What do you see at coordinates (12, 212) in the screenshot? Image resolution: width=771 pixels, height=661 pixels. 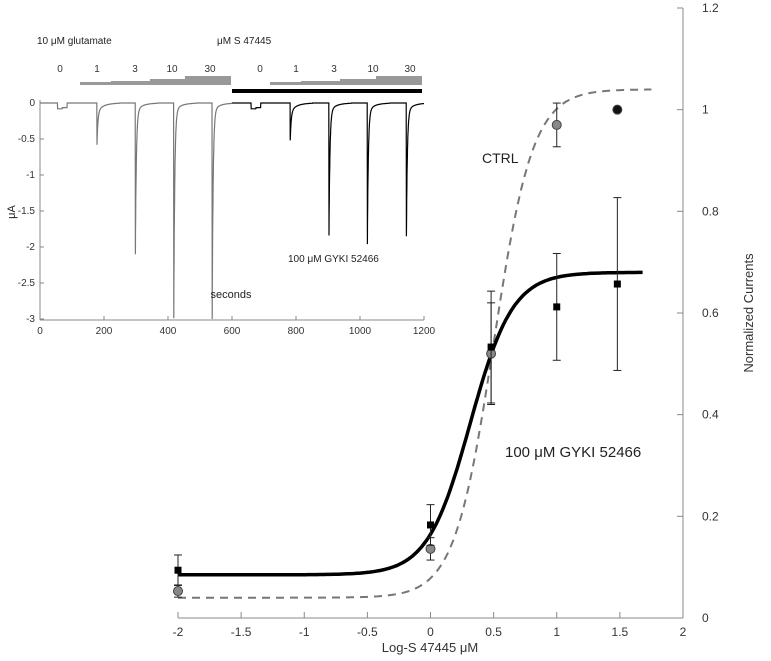 I see `inset-y-label: μA` at bounding box center [12, 212].